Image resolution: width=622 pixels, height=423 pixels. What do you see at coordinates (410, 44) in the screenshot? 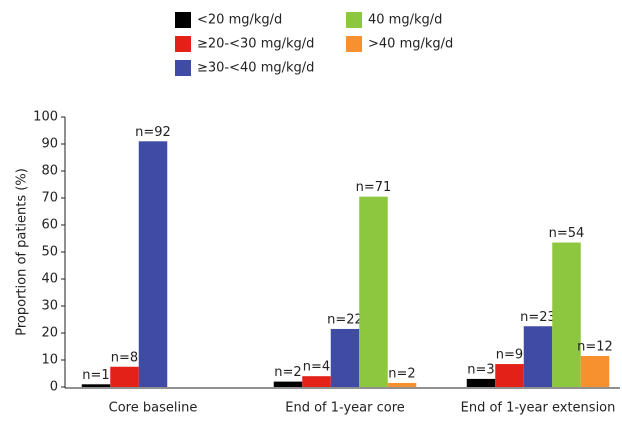
I see `legend-label: >40 mg/kg/d` at bounding box center [410, 44].